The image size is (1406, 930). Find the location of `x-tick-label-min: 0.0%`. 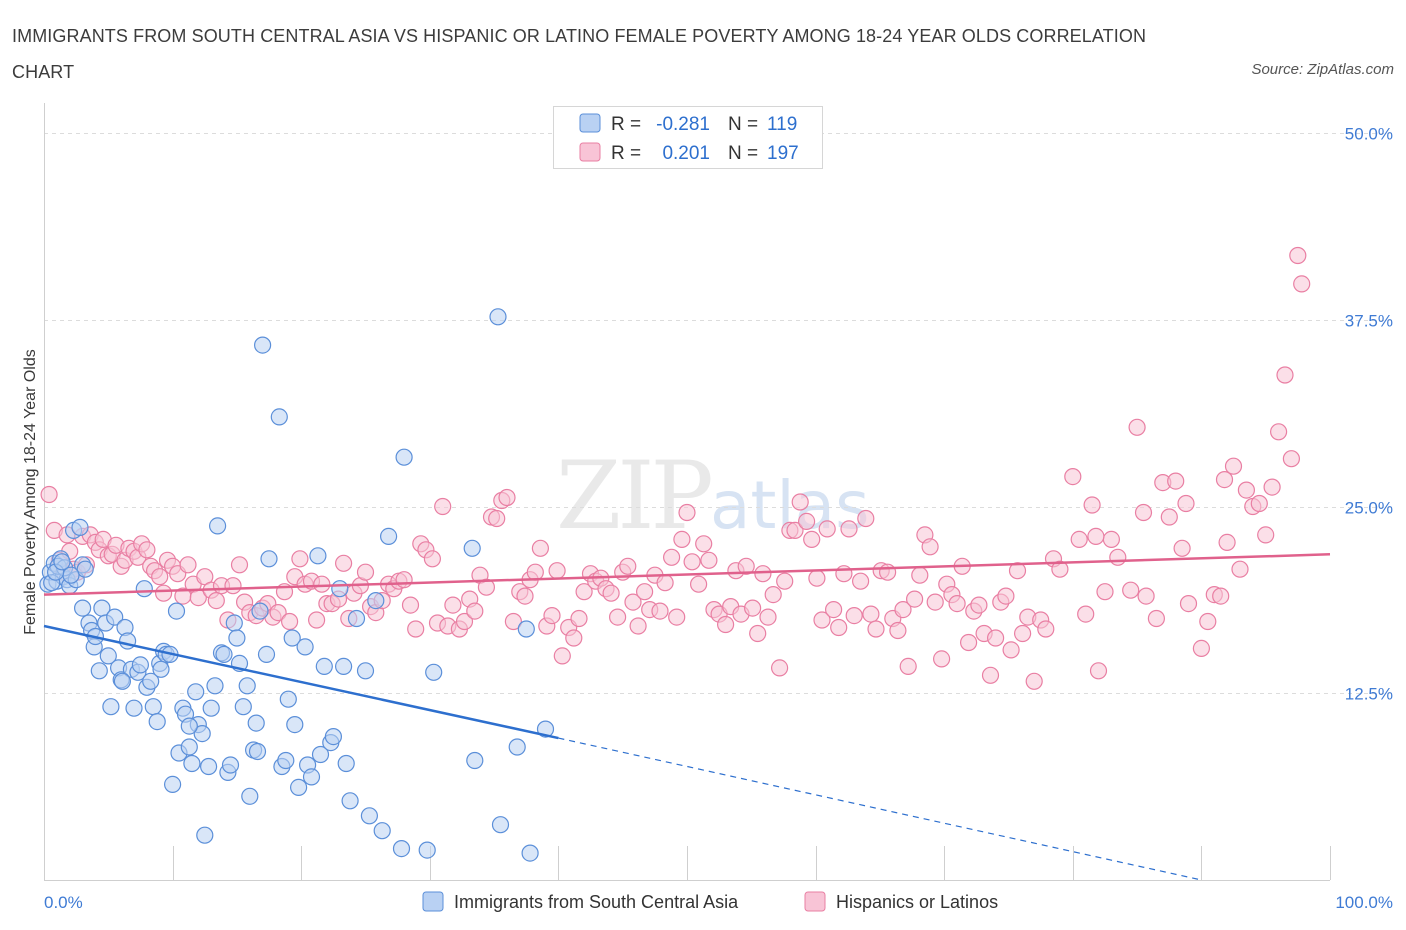

x-tick-label-min: 0.0% is located at coordinates (63, 902).